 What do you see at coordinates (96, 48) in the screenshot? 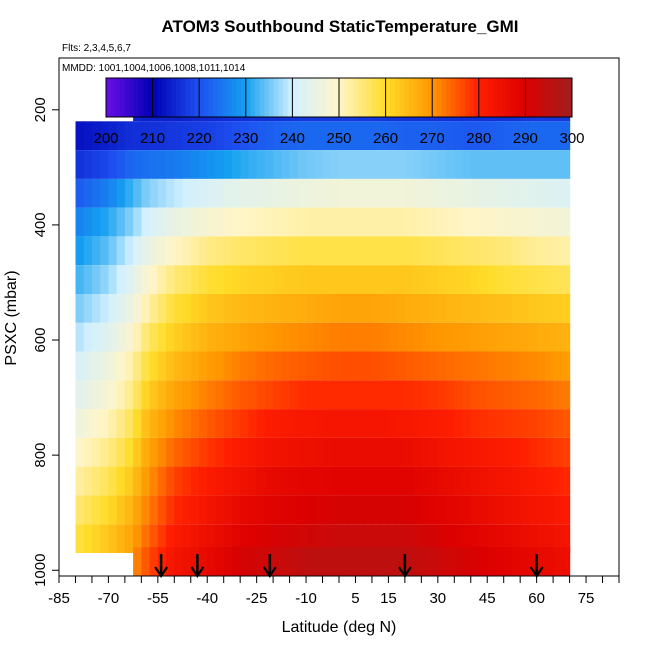
I see `flights-note: Flts: 2,3,4,5,6,7` at bounding box center [96, 48].